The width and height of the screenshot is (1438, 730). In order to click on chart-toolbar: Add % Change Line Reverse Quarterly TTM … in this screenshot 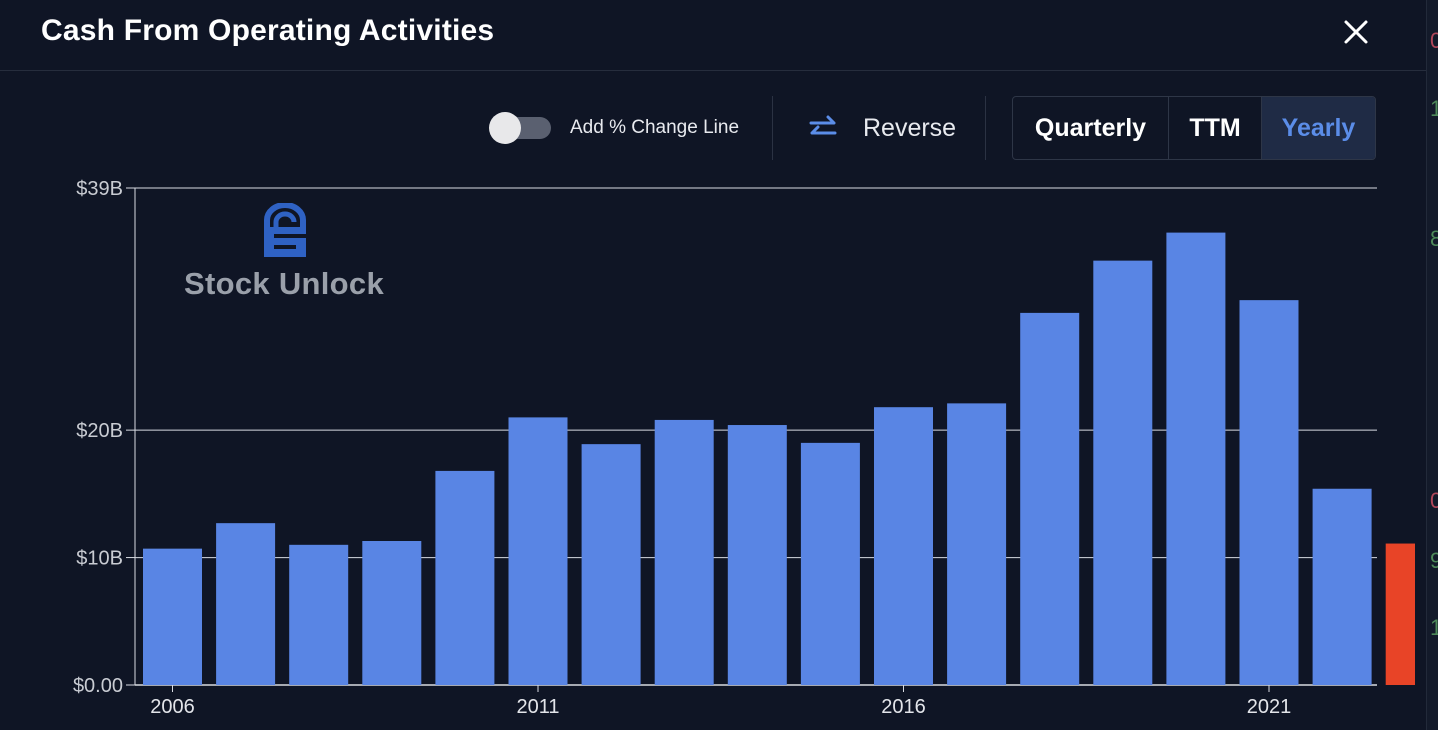, I will do `click(713, 128)`.